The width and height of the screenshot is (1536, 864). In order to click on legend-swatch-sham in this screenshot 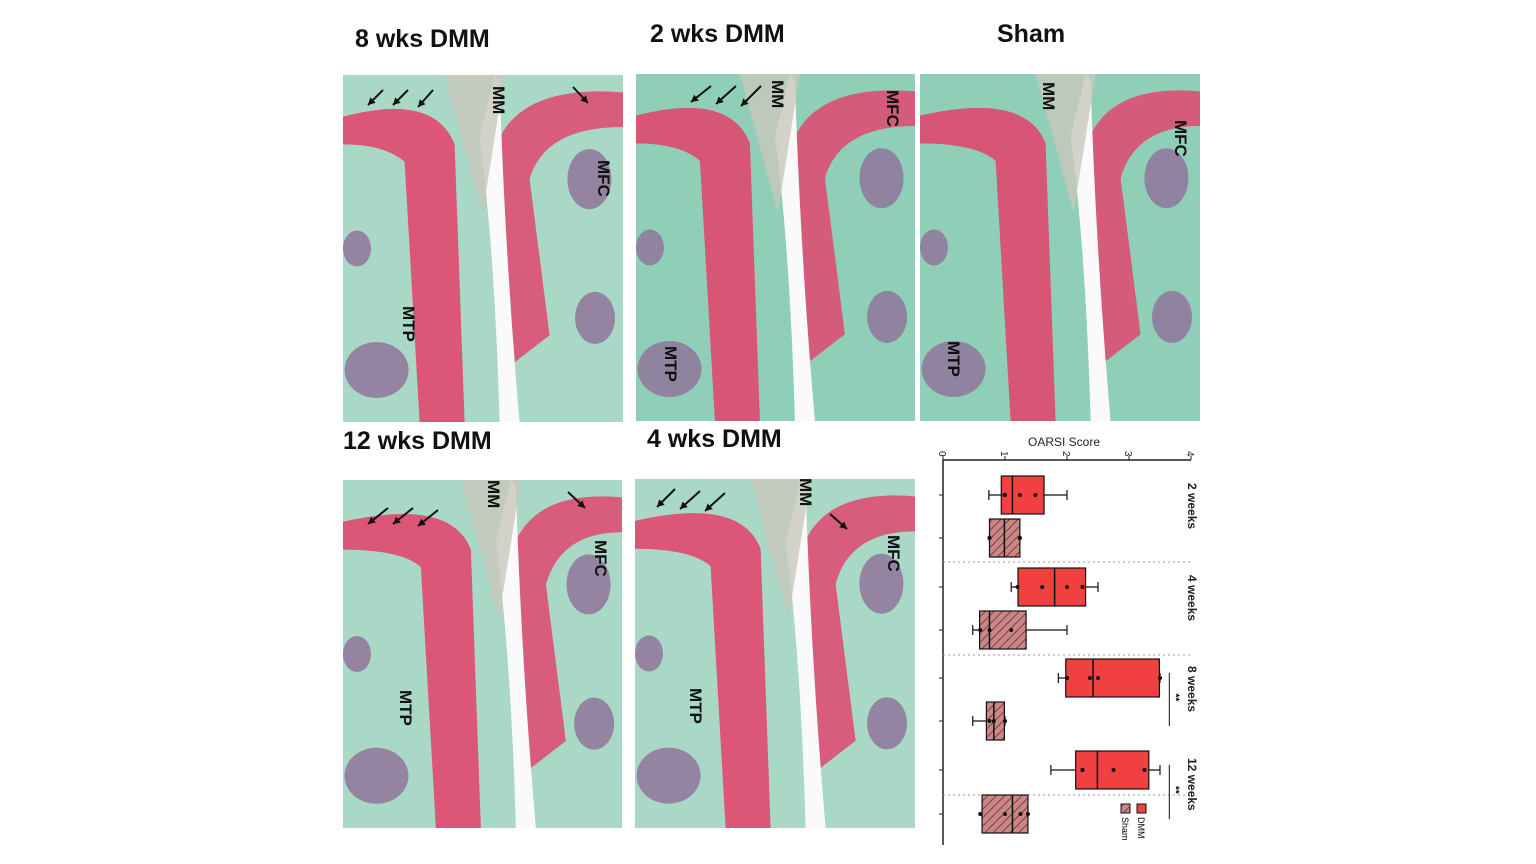, I will do `click(1125, 808)`.